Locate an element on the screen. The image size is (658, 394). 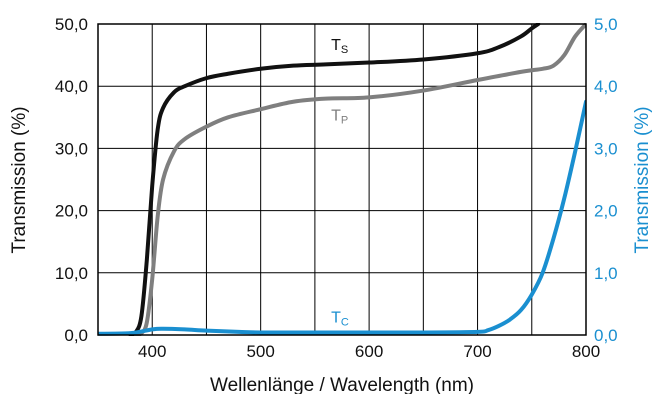
y-tick-label-left: 20,0 is located at coordinates (71, 211).